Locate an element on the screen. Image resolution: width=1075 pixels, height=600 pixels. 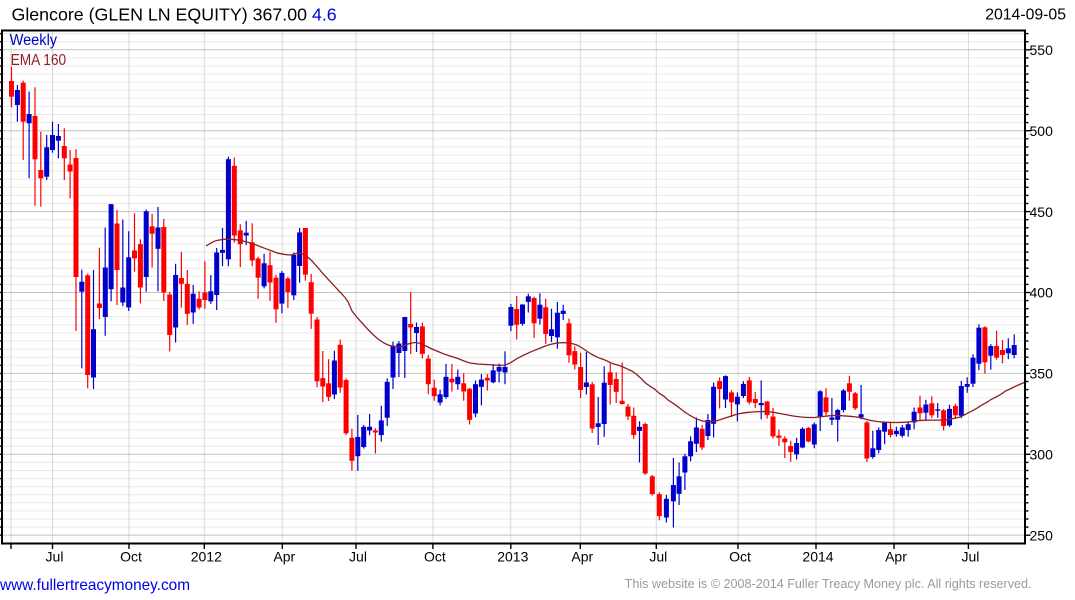
svg-text: 250 is located at coordinates (1042, 535).